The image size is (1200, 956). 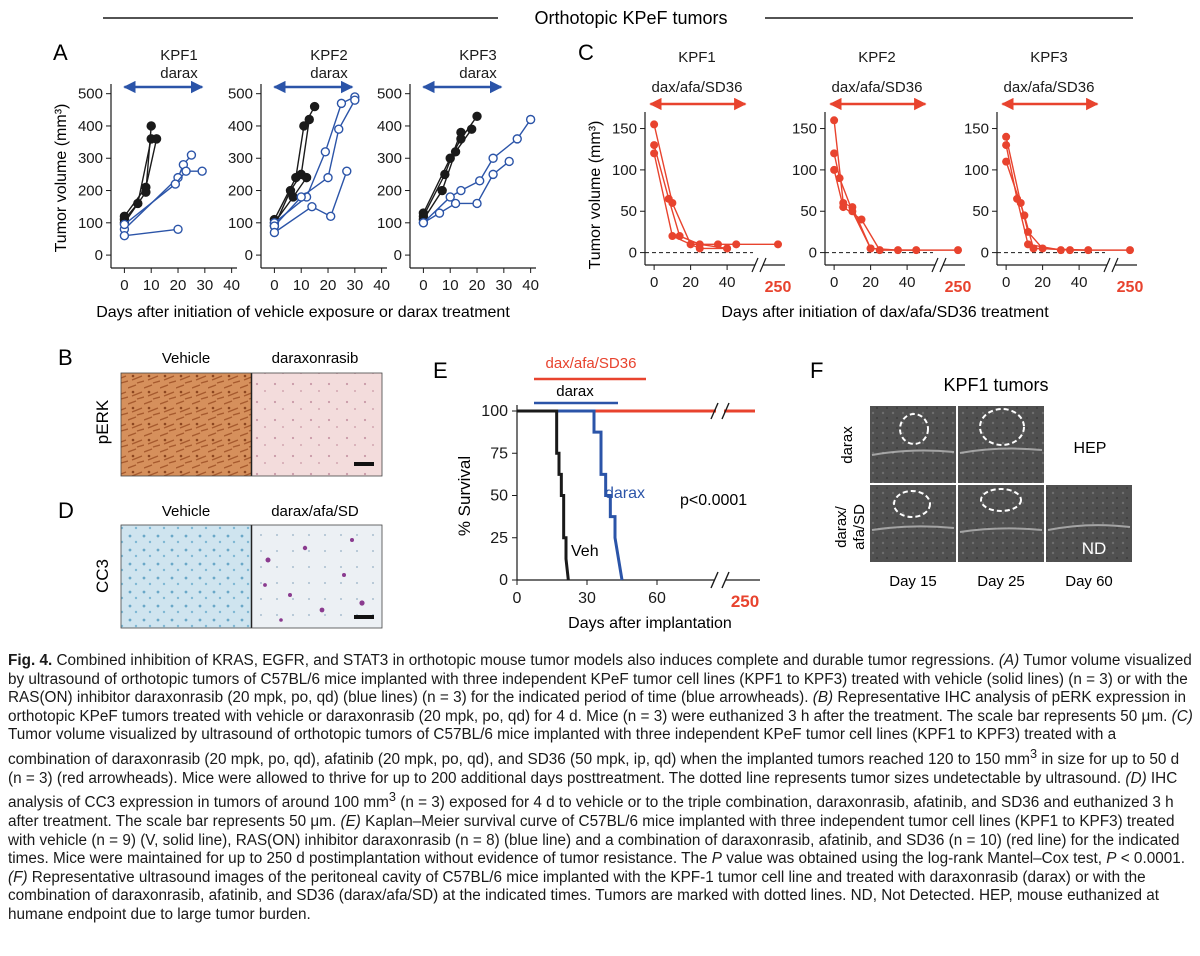 What do you see at coordinates (90, 191) in the screenshot?
I see `panelA-ytick-label: 200` at bounding box center [90, 191].